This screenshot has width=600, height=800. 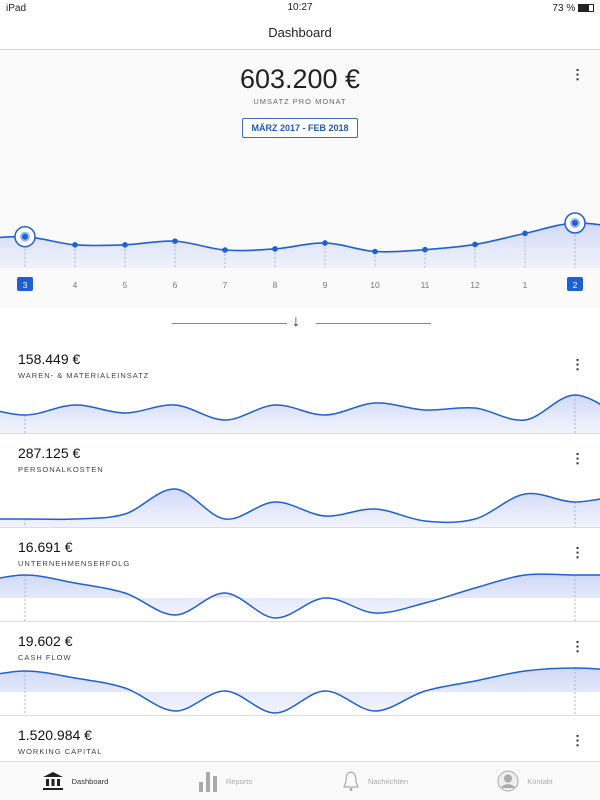 What do you see at coordinates (300, 79) in the screenshot?
I see `revenue-amount: 603.200 €` at bounding box center [300, 79].